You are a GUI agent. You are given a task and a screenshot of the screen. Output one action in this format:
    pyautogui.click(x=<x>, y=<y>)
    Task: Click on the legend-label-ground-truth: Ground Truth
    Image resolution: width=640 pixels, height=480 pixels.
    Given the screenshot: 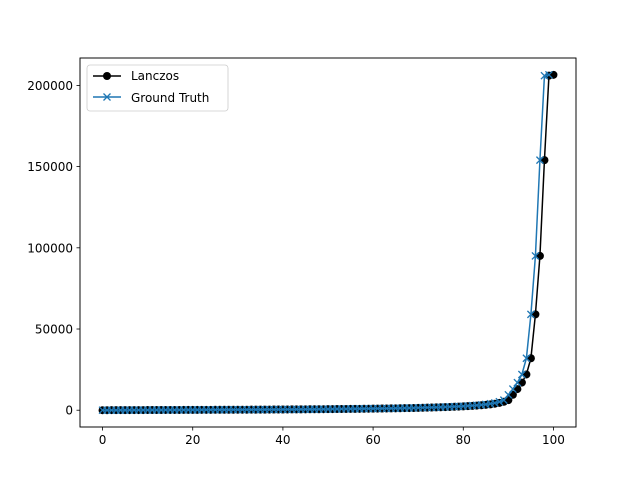 What is the action you would take?
    pyautogui.click(x=170, y=98)
    